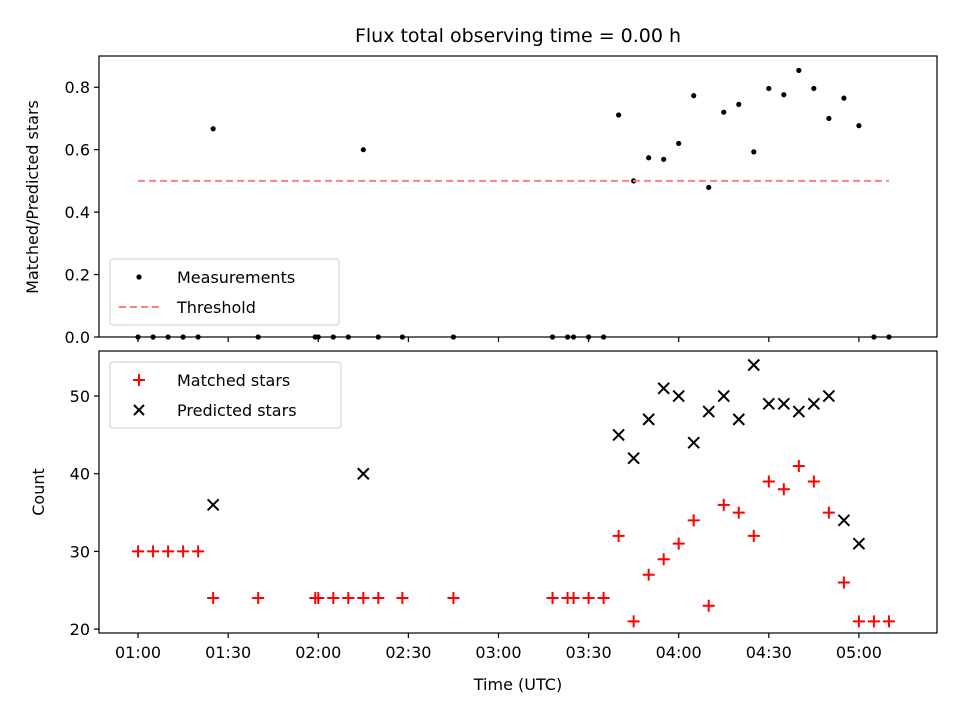  What do you see at coordinates (679, 652) in the screenshot?
I see `xtick-label: 04:00` at bounding box center [679, 652].